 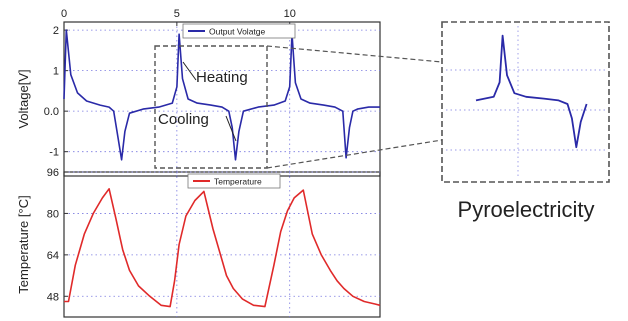 I want to click on cooling-arrow, so click(x=231, y=128).